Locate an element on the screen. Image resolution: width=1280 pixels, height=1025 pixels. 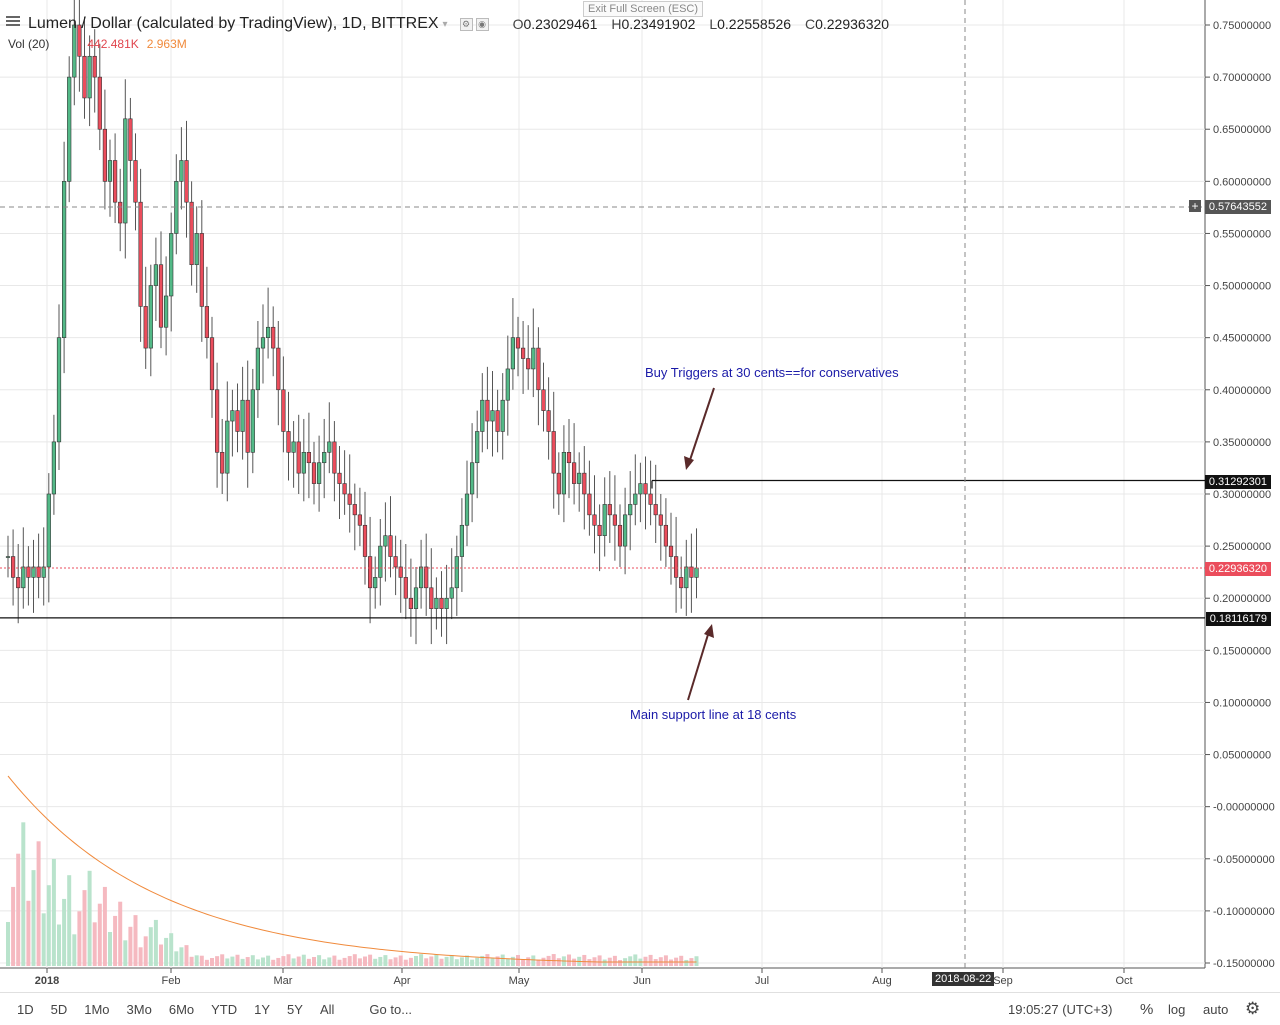
x-tick-label: Aug is located at coordinates (882, 981).